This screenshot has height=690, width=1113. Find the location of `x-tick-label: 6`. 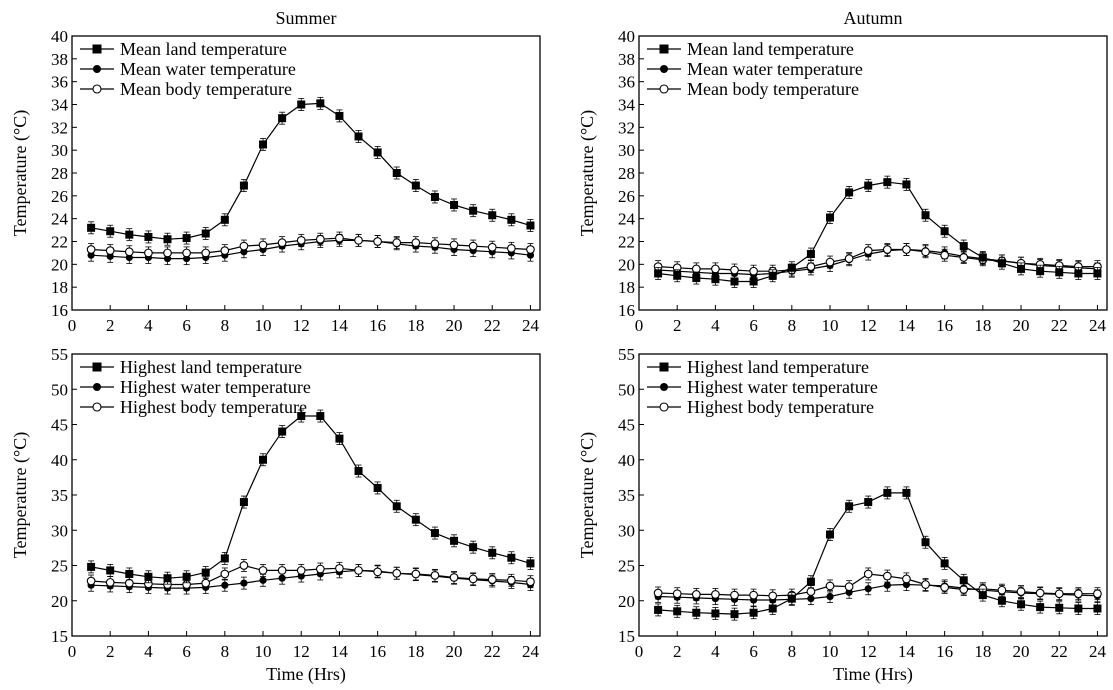

x-tick-label: 6 is located at coordinates (186, 651).